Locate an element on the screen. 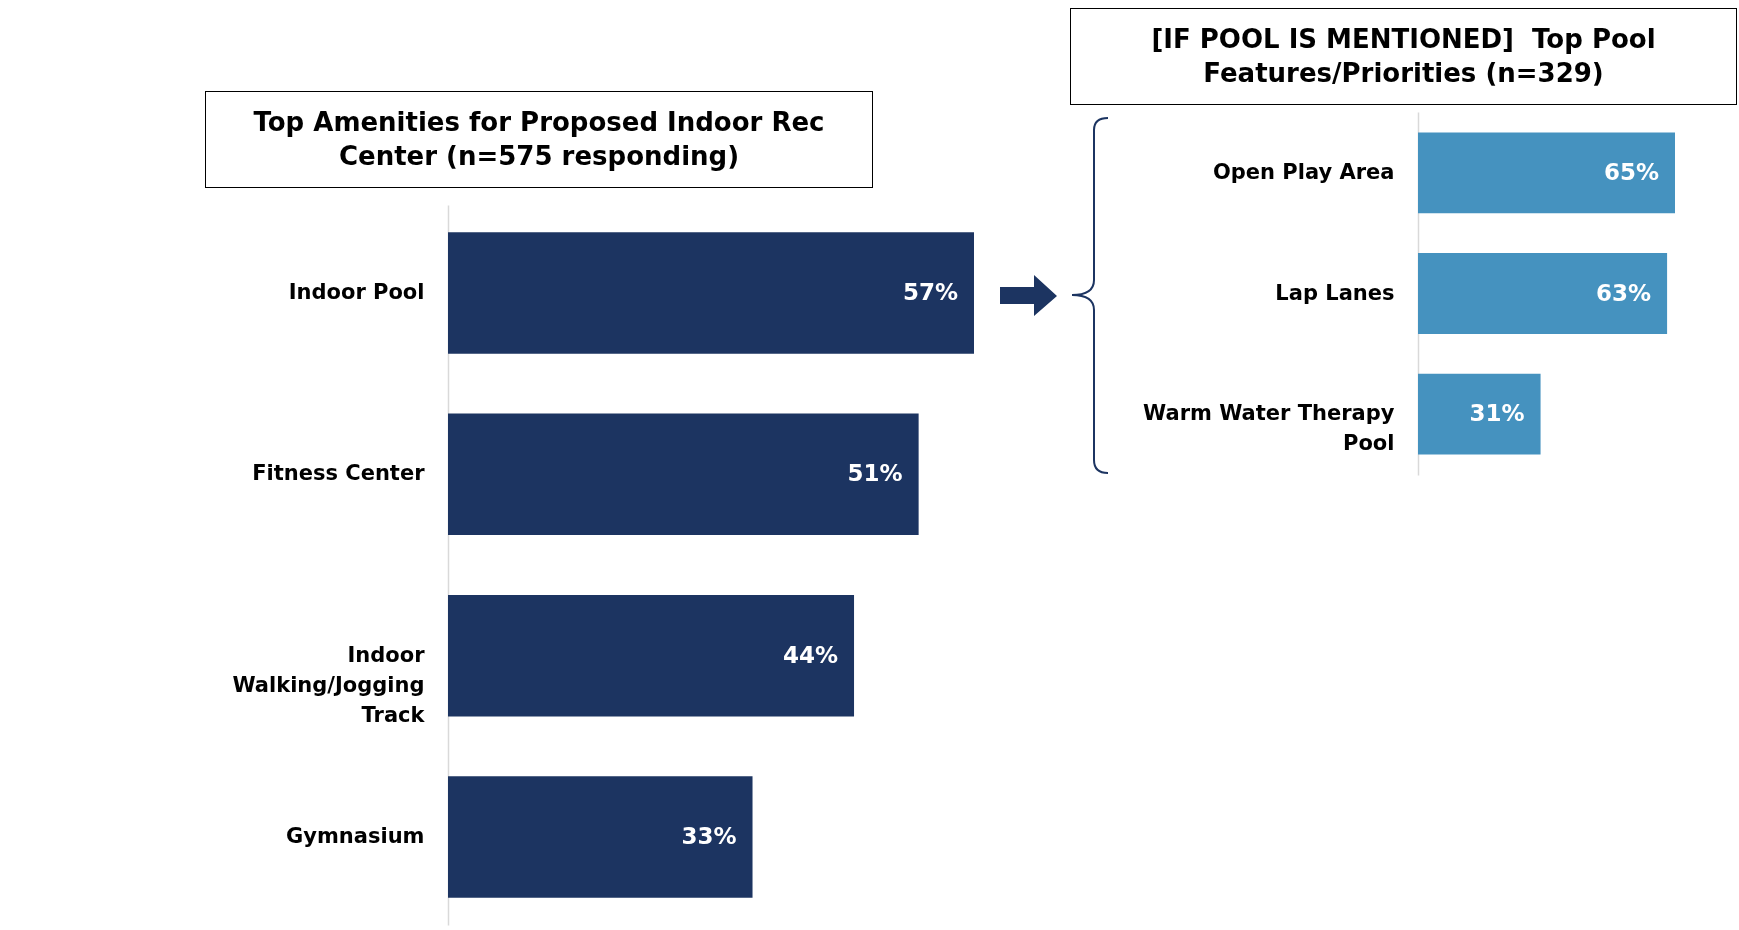  data-label: 51% is located at coordinates (875, 473).